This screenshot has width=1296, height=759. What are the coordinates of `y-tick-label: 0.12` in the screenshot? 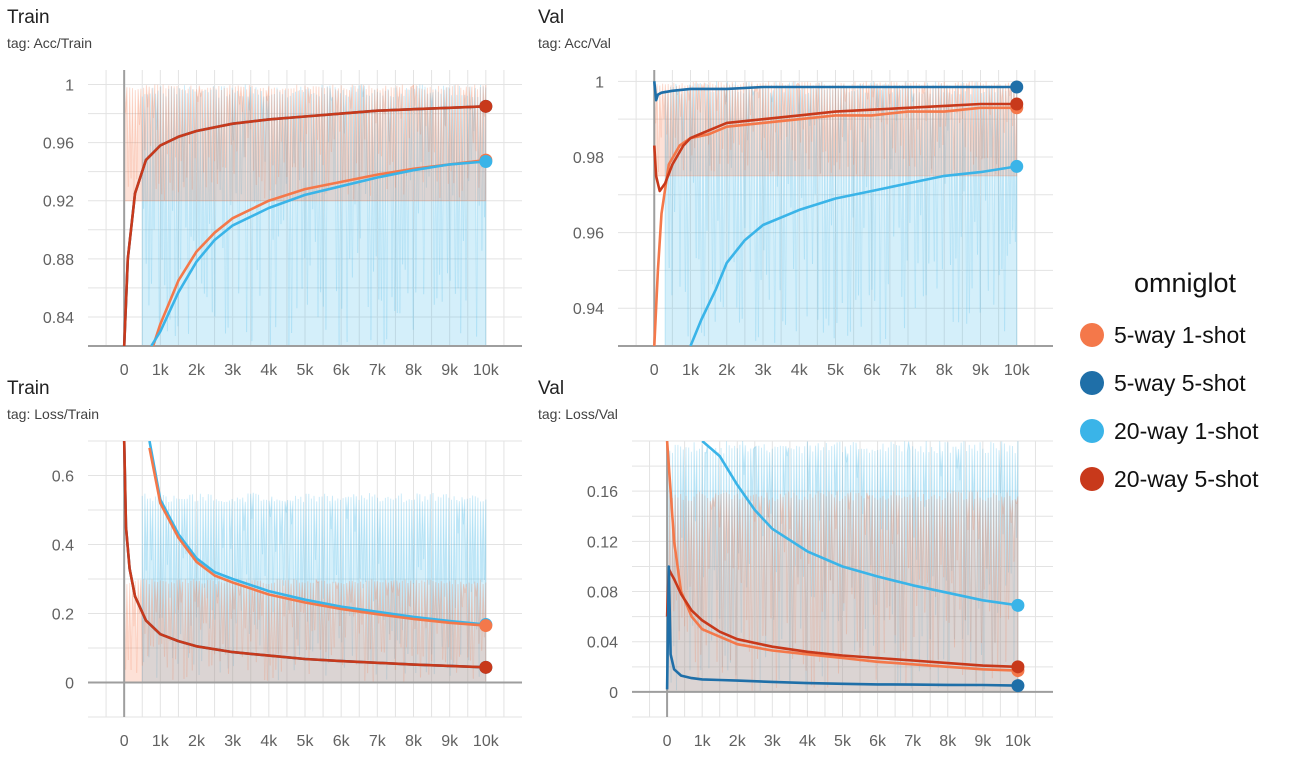 It's located at (602, 542).